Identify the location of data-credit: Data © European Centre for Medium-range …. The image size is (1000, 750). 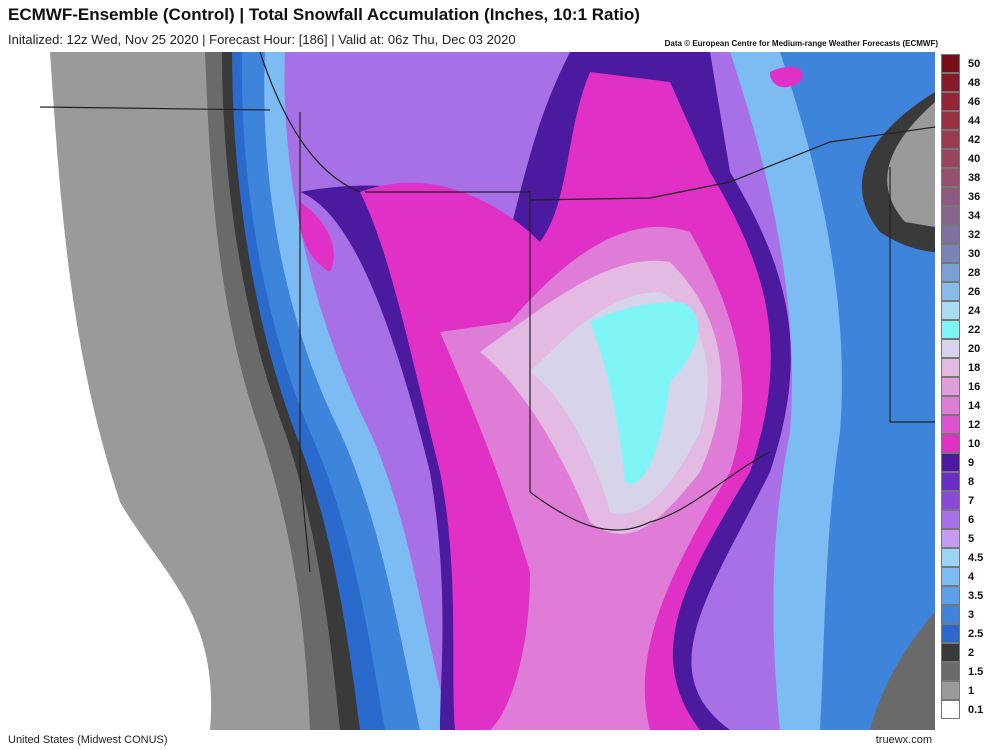
(801, 43).